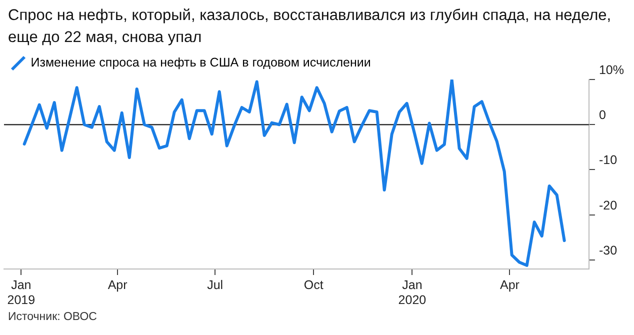  What do you see at coordinates (309, 27) in the screenshot?
I see `chart-title: Спрос на нефть, который, казалось, восстанавливался из глубин спада, на неделе, еще до 22 мая, снова упал` at bounding box center [309, 27].